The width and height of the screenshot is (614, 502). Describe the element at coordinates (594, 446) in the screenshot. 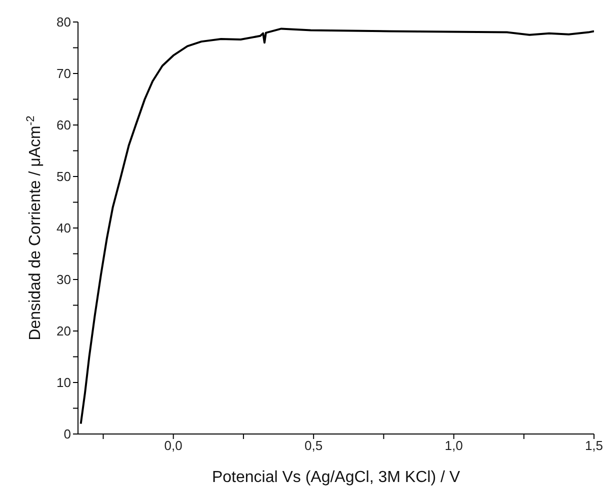

I see `x-tick-label: 1,5` at that location.